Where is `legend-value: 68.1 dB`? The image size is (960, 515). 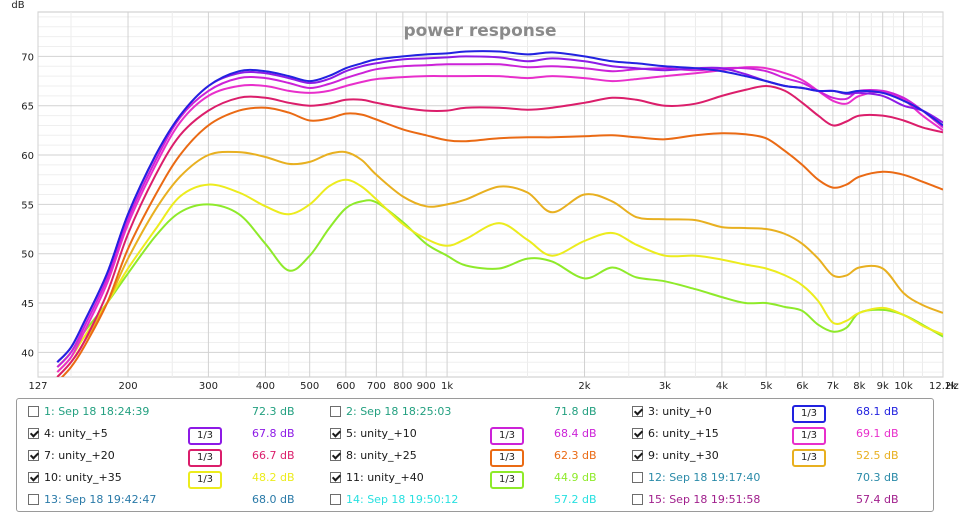
legend-value: 68.1 dB is located at coordinates (877, 411).